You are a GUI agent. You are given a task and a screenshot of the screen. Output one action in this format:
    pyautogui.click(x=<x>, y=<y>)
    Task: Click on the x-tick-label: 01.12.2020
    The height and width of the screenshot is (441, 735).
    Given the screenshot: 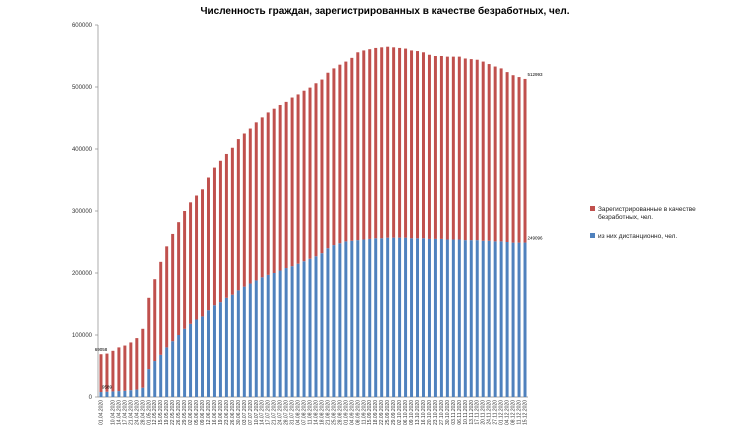 What is the action you would take?
    pyautogui.click(x=502, y=412)
    